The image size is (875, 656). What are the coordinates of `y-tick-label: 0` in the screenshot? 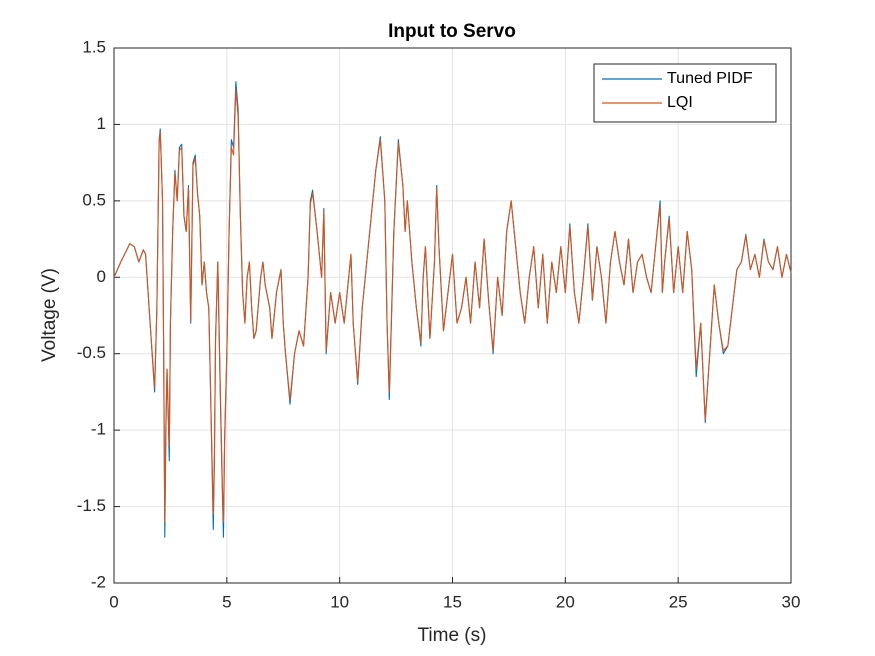 It's located at (101, 276).